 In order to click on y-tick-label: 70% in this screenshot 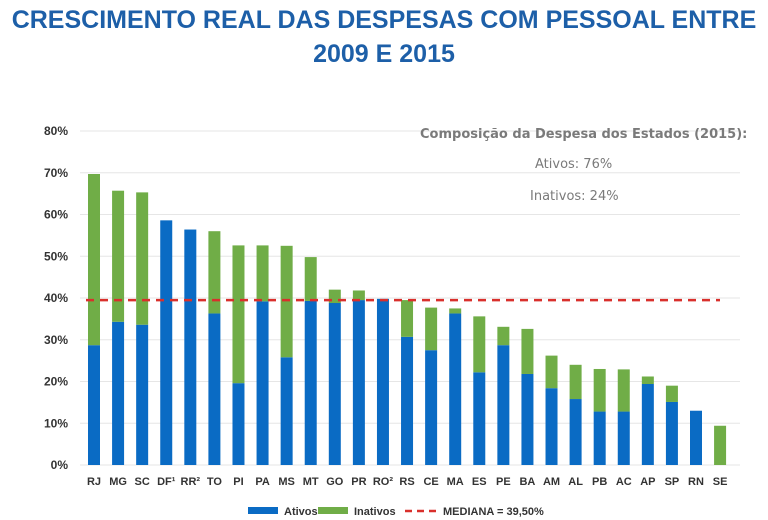, I will do `click(56, 173)`.